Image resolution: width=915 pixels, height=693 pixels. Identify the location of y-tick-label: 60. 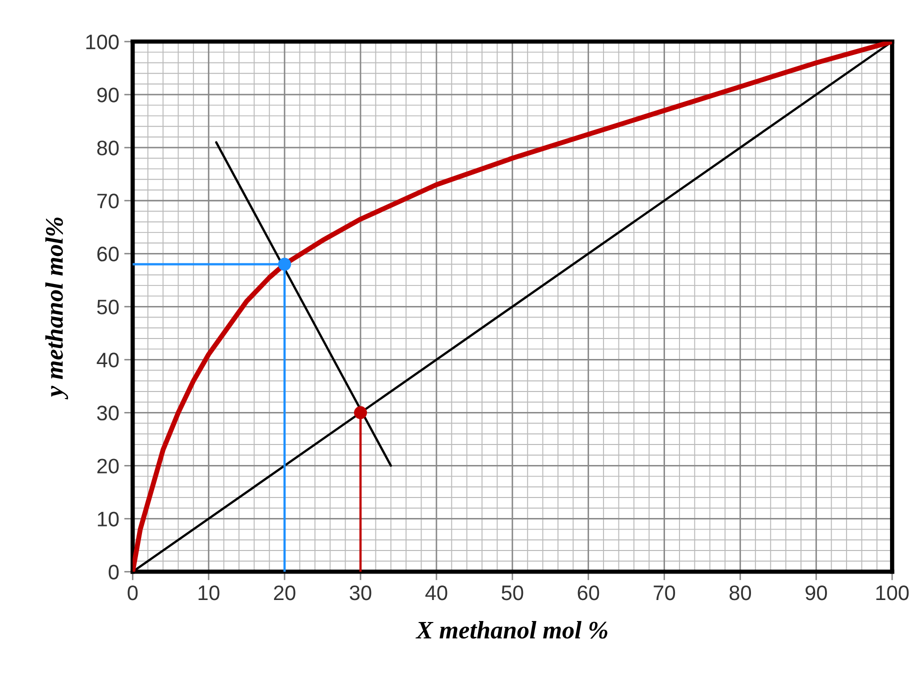
(108, 254).